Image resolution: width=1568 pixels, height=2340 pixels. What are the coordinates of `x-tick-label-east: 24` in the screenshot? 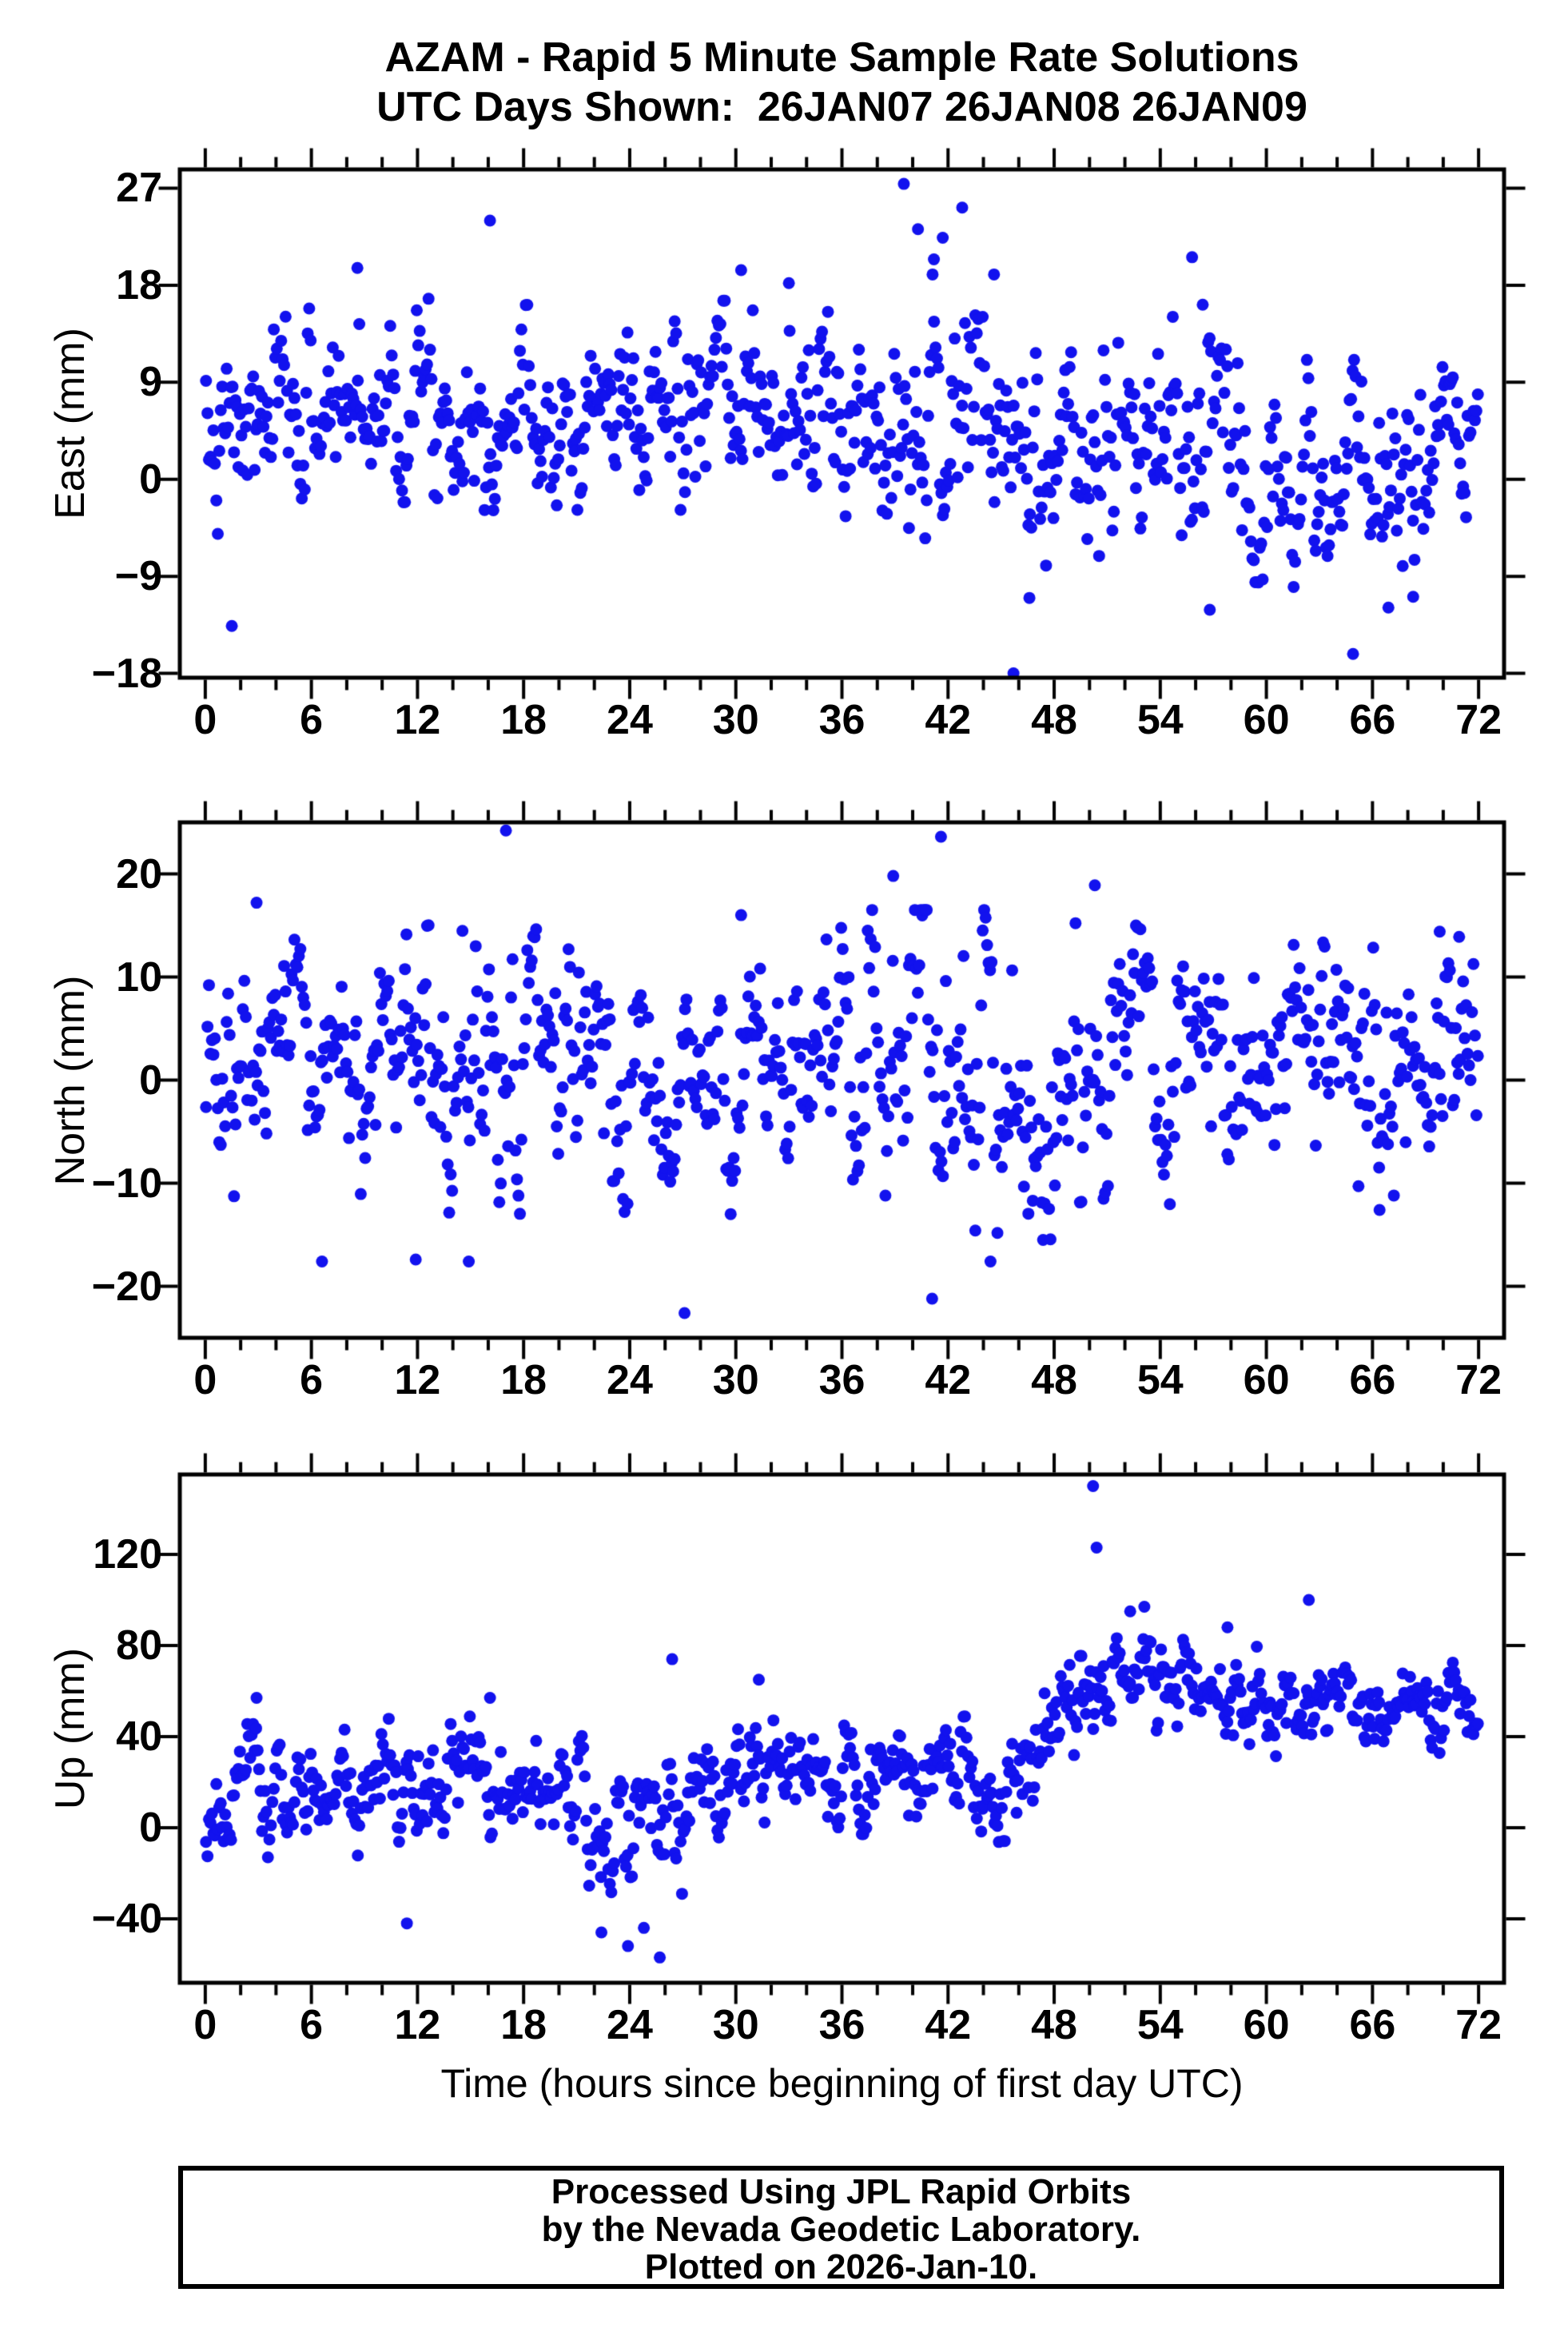 It's located at (630, 720).